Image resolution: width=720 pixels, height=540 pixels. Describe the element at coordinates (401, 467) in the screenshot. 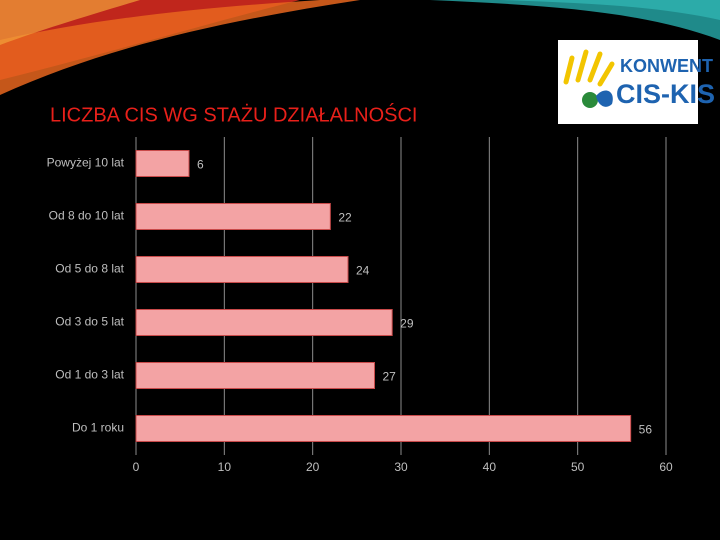

I see `x-tick-label: 30` at that location.